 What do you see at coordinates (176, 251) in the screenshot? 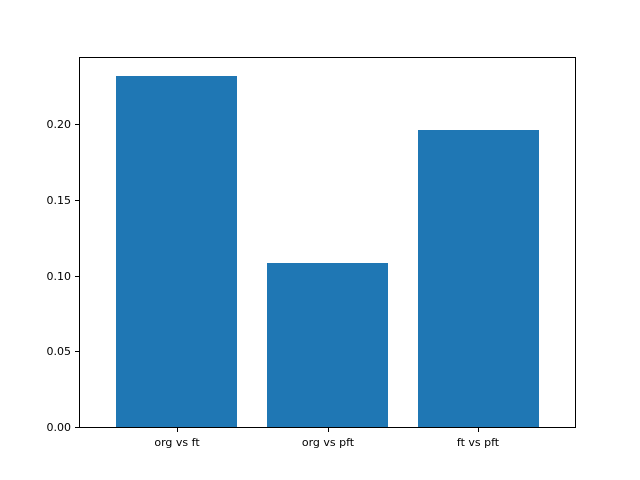
I see `bar-org-vs-ft` at bounding box center [176, 251].